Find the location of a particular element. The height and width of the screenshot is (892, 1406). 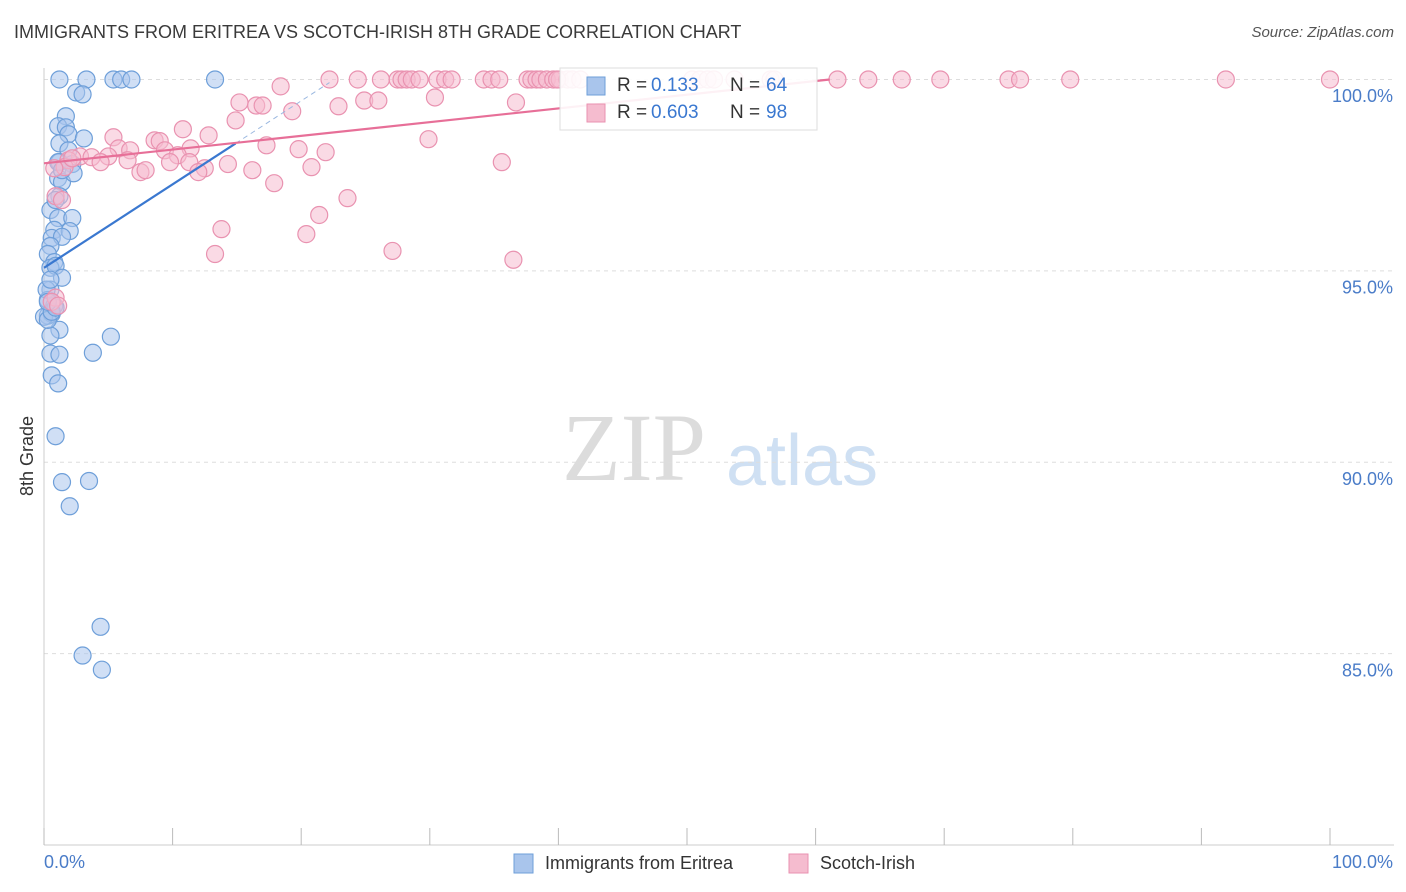

stats-n: 98 is located at coordinates (776, 112).